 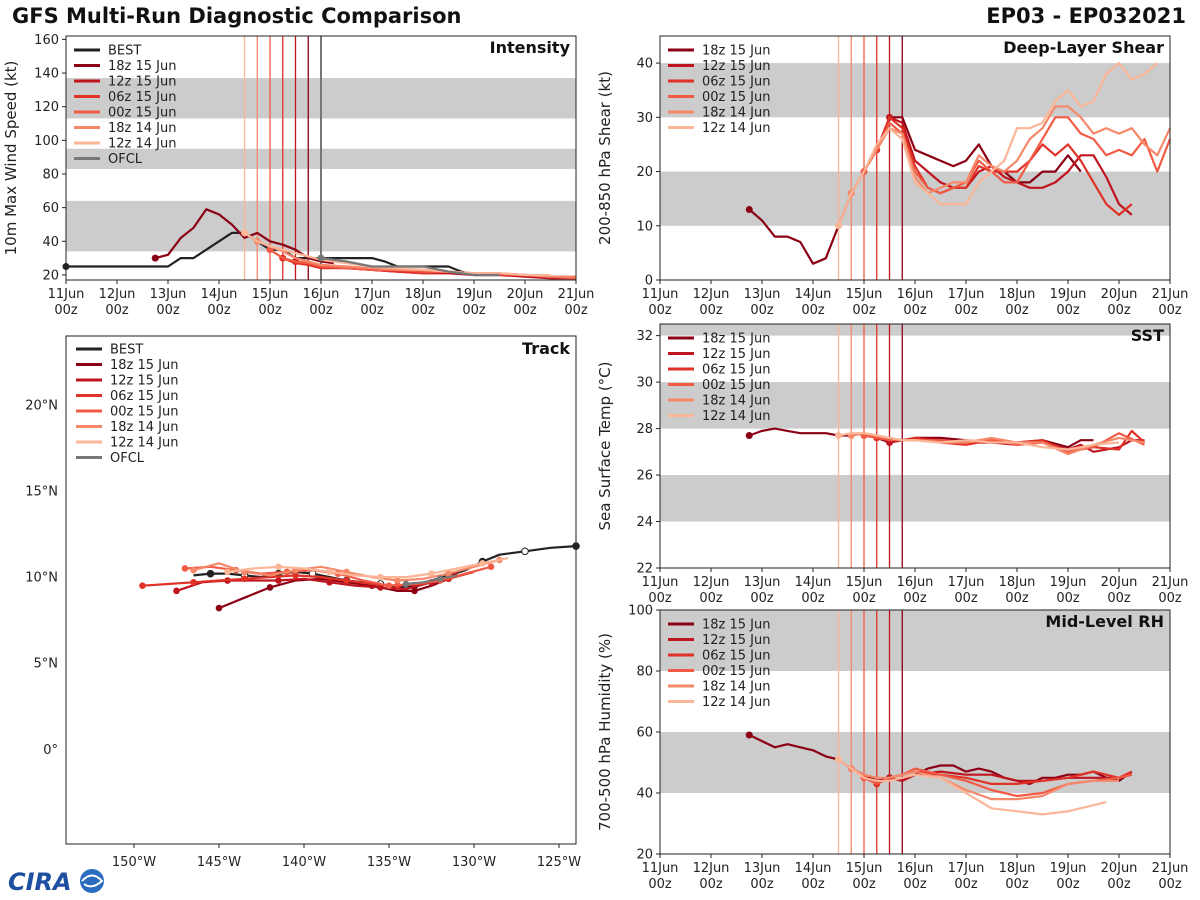 What do you see at coordinates (1017, 294) in the screenshot?
I see `shear-xtick-label: 18Jun` at bounding box center [1017, 294].